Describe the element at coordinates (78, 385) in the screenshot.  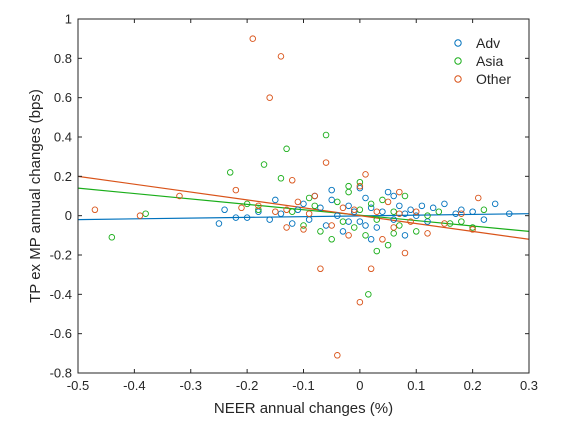
I see `x-tick-label: -0.5` at that location.